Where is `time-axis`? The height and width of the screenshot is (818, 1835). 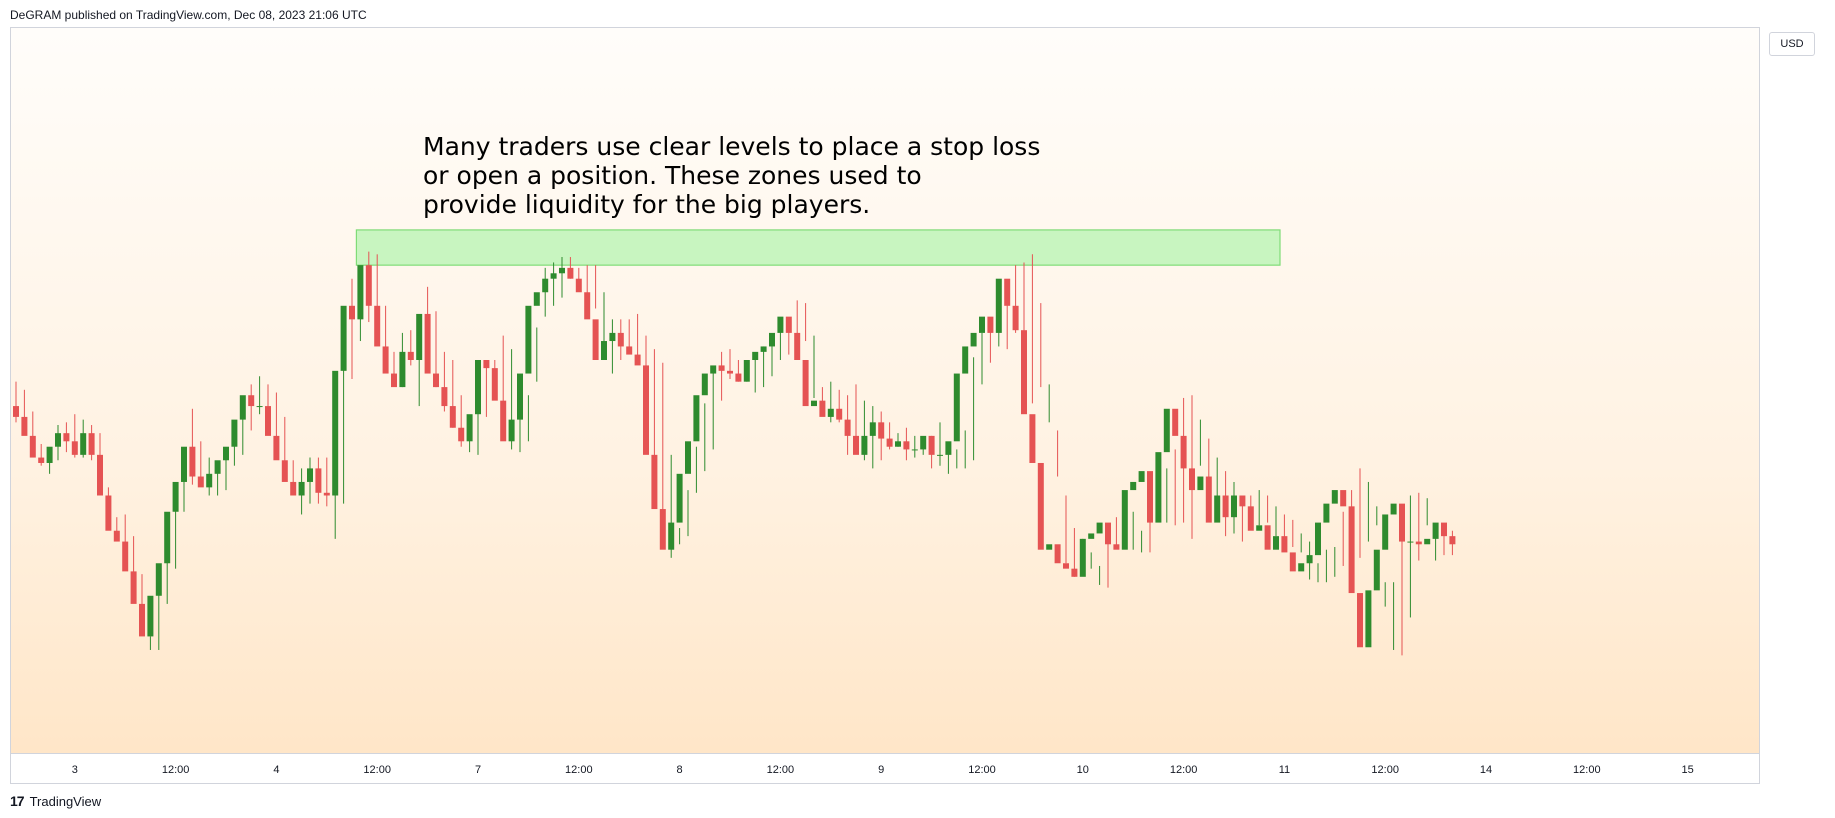
time-axis is located at coordinates (885, 768).